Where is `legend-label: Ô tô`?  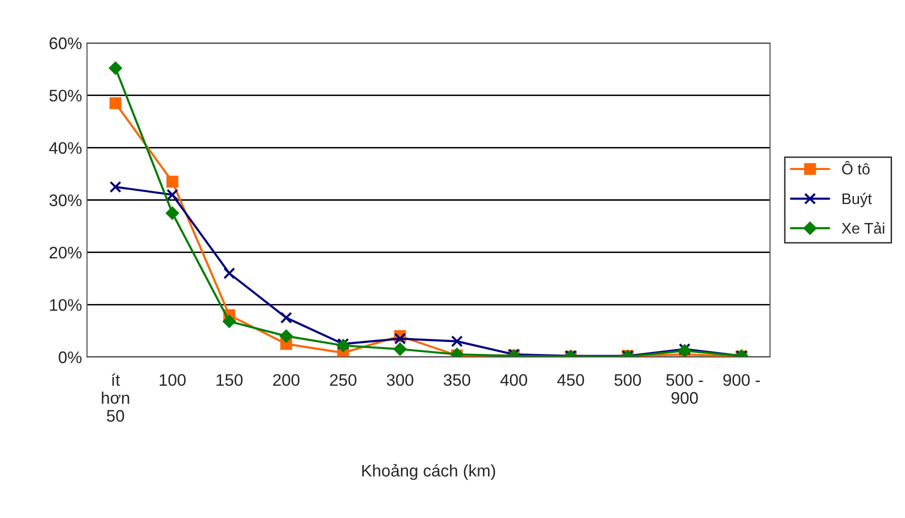 legend-label: Ô tô is located at coordinates (856, 167).